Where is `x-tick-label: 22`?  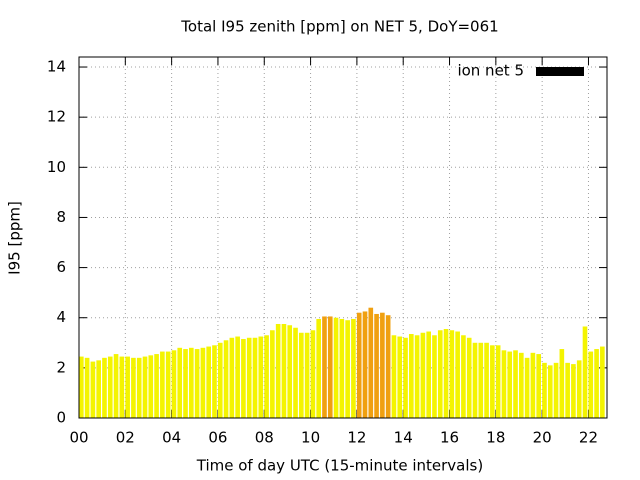 x-tick-label: 22 is located at coordinates (588, 438).